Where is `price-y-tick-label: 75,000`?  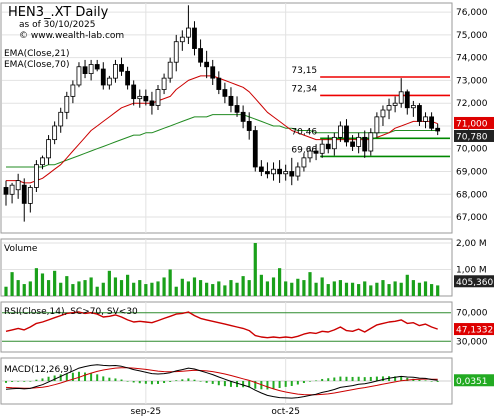 price-y-tick-label: 75,000 is located at coordinates (472, 36).